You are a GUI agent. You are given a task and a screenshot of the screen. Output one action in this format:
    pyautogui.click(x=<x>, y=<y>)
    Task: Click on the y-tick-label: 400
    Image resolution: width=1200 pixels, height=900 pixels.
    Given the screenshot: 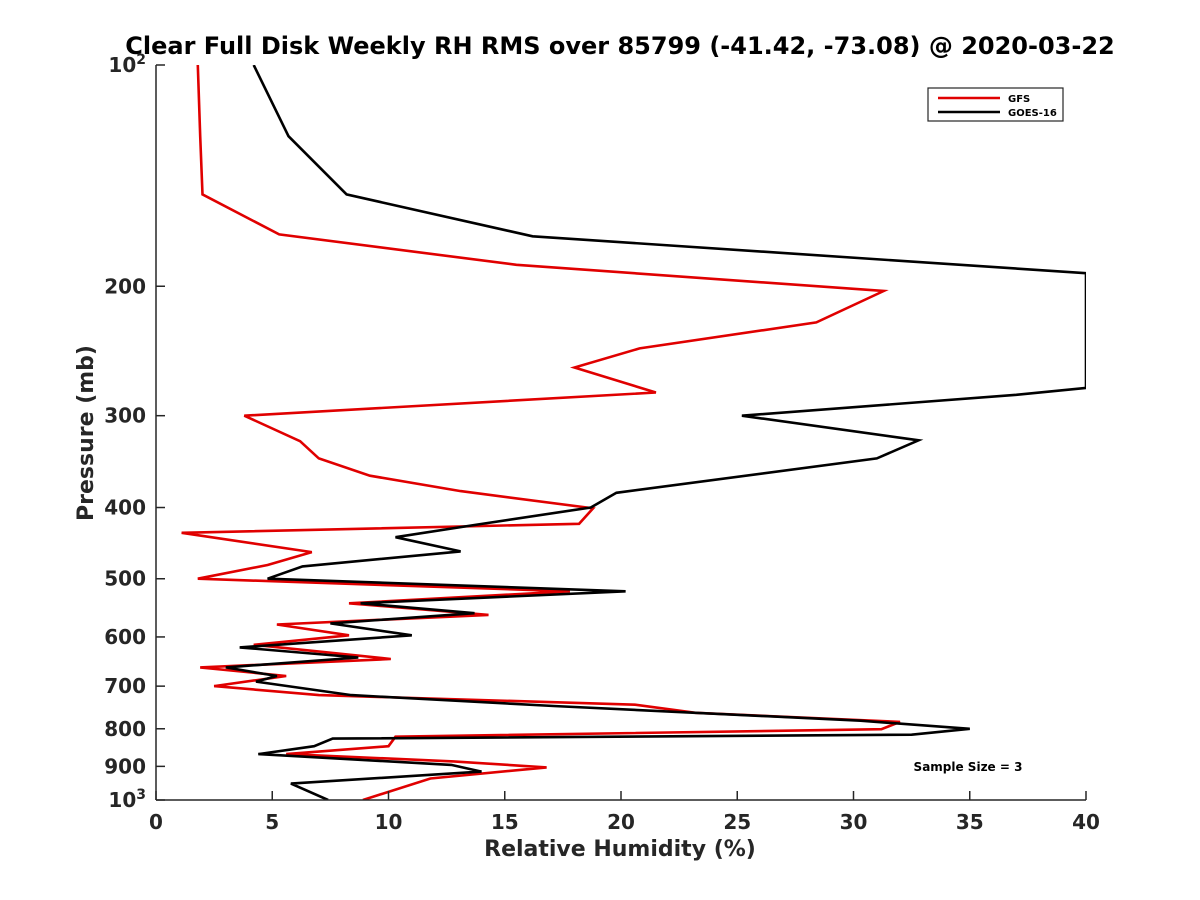 What is the action you would take?
    pyautogui.click(x=125, y=508)
    